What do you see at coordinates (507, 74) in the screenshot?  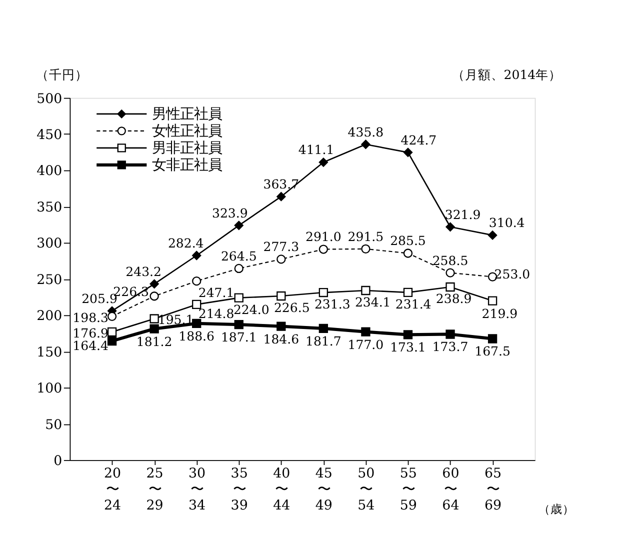 I see `text: （月額、2014年）` at bounding box center [507, 74].